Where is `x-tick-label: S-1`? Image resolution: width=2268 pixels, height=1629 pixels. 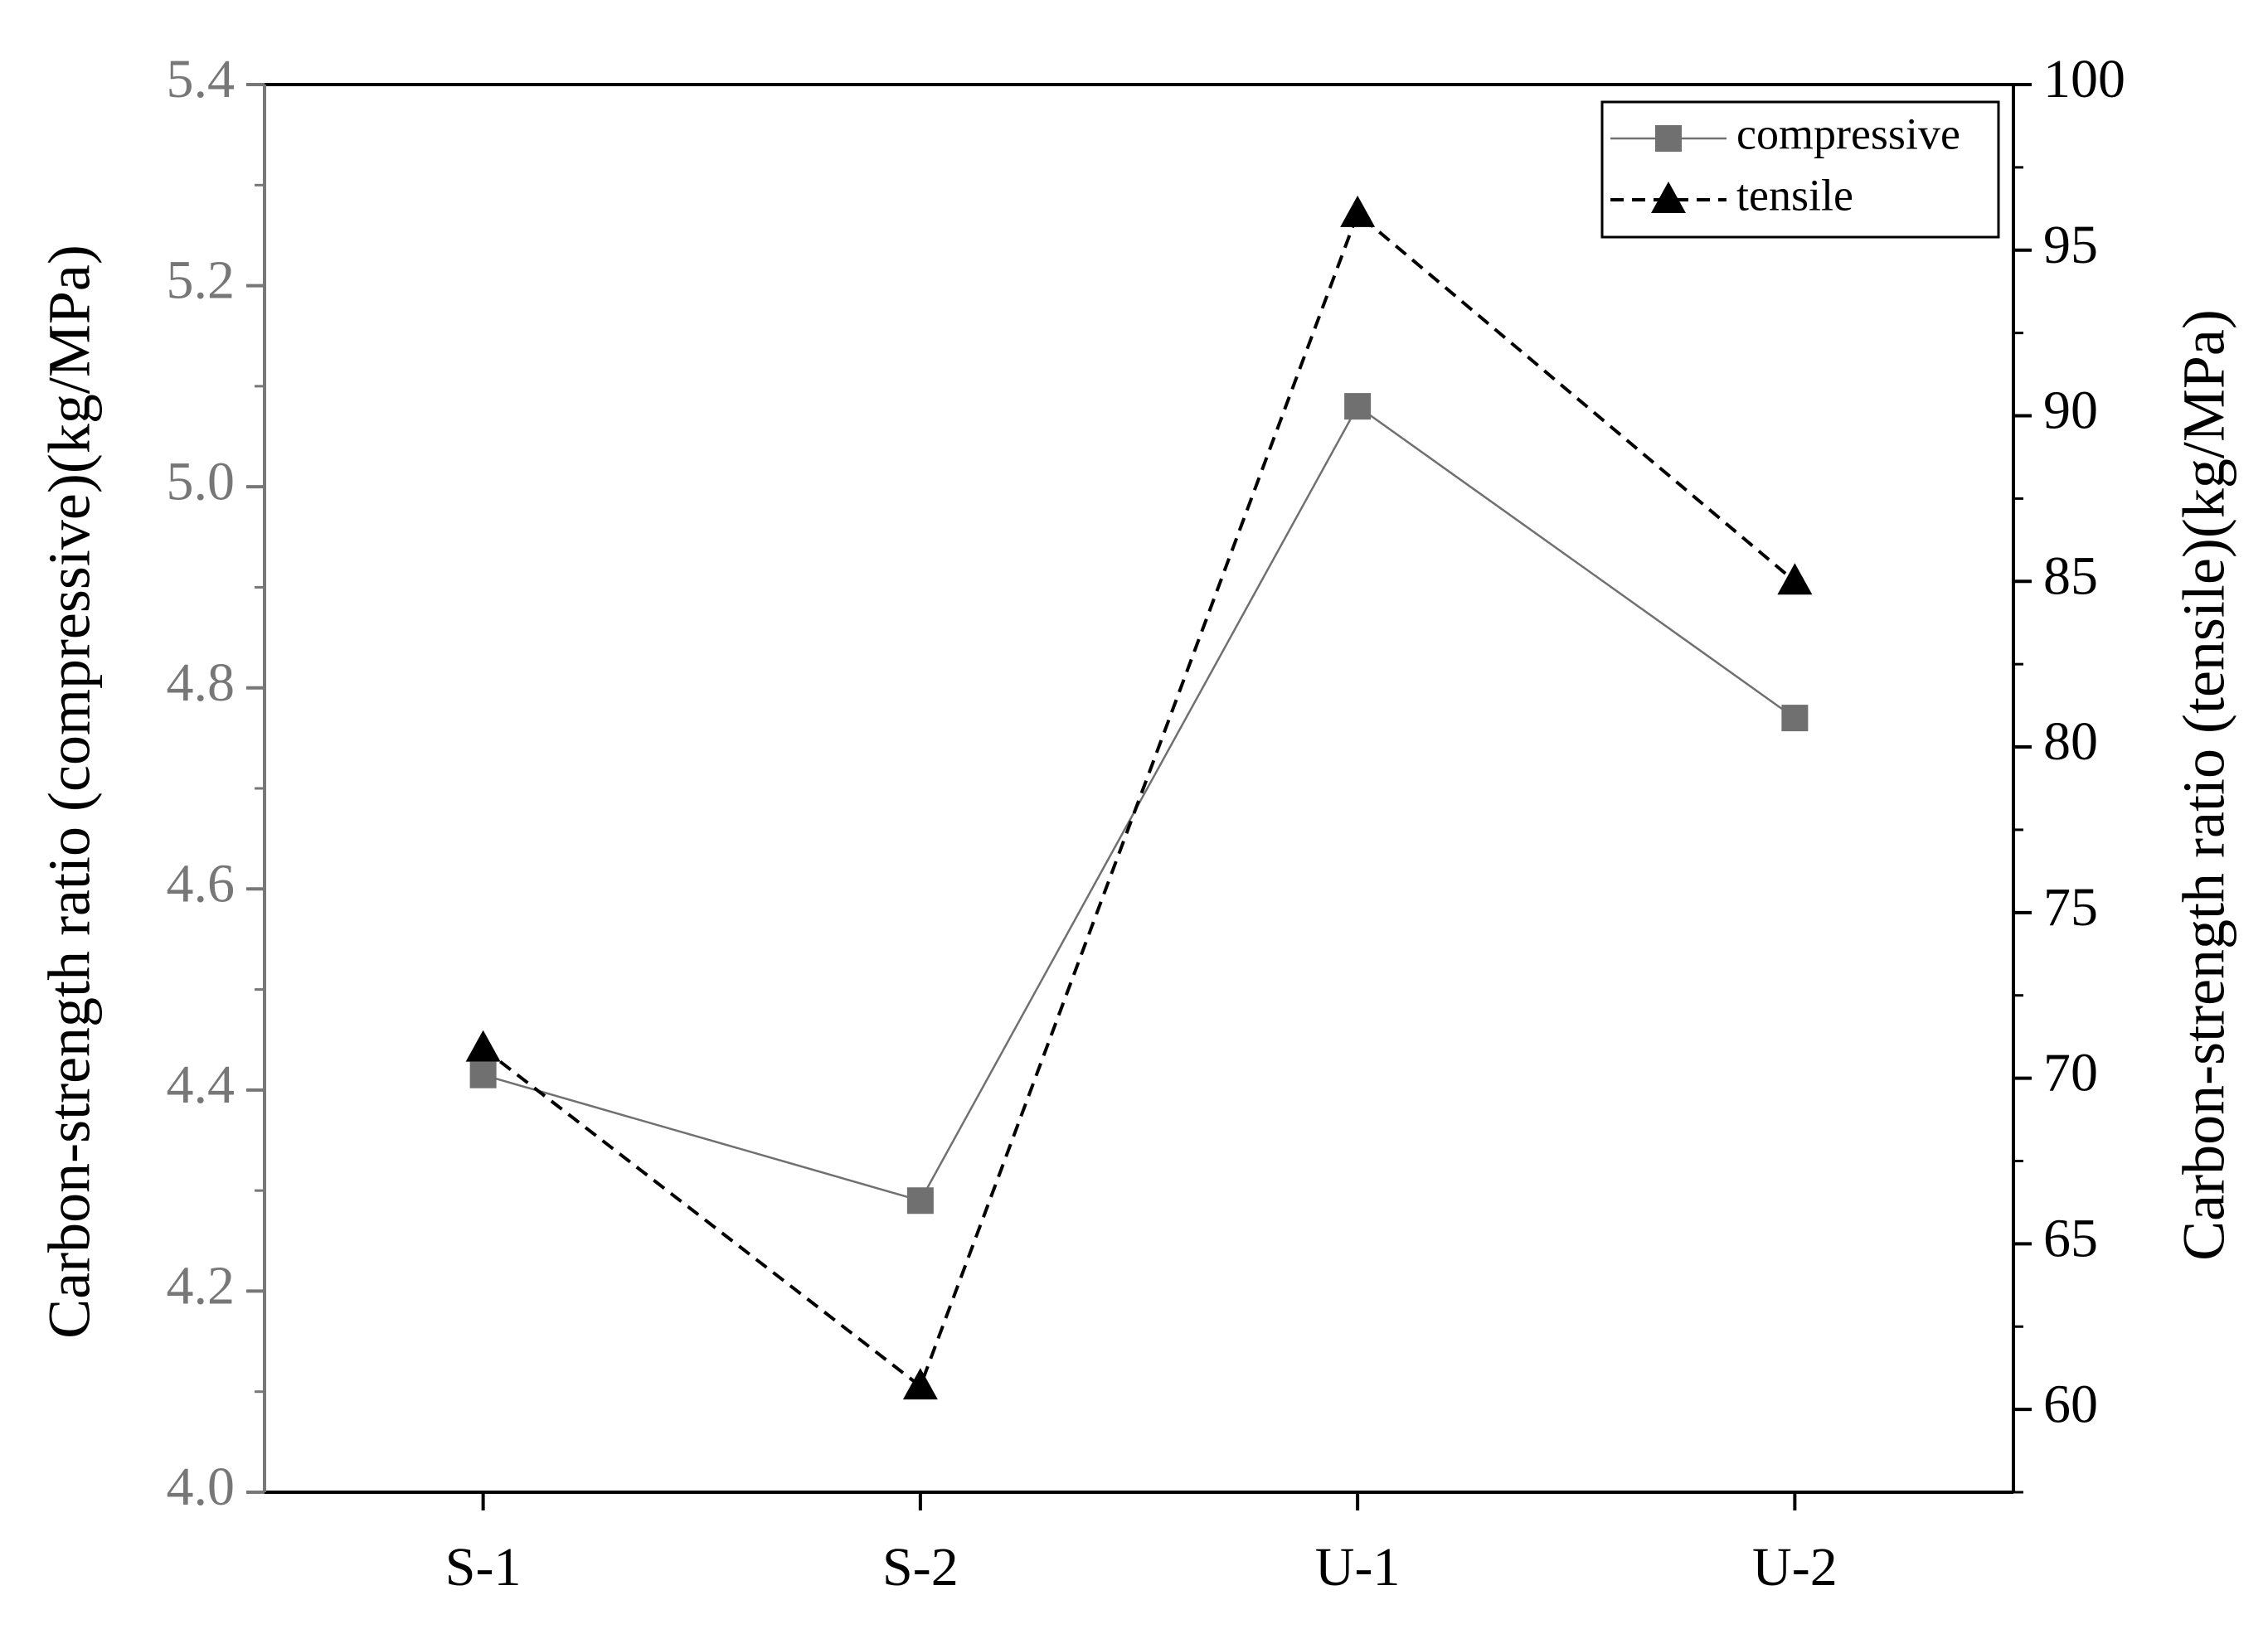 x-tick-label: S-1 is located at coordinates (483, 1567).